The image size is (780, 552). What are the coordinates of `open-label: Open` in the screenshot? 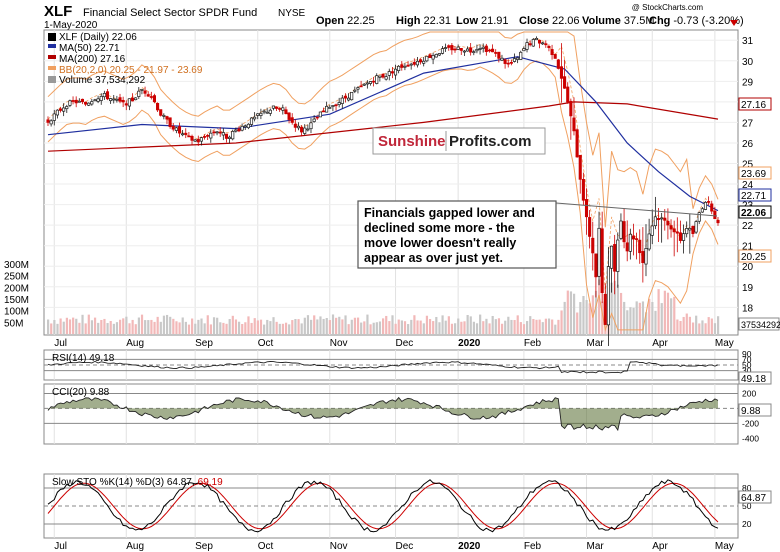 It's located at (330, 21).